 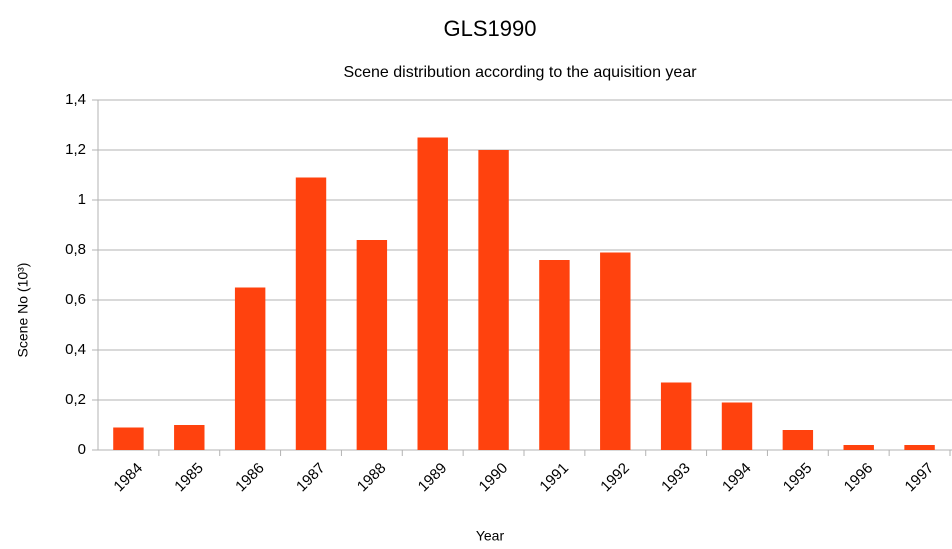 I want to click on y-tick-label: 0, so click(x=82, y=449).